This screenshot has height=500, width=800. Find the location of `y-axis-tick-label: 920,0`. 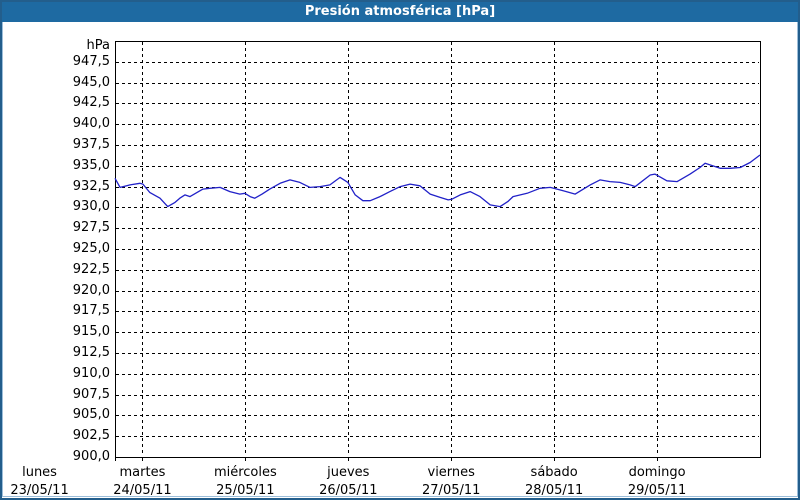

y-axis-tick-label: 920,0 is located at coordinates (91, 290).